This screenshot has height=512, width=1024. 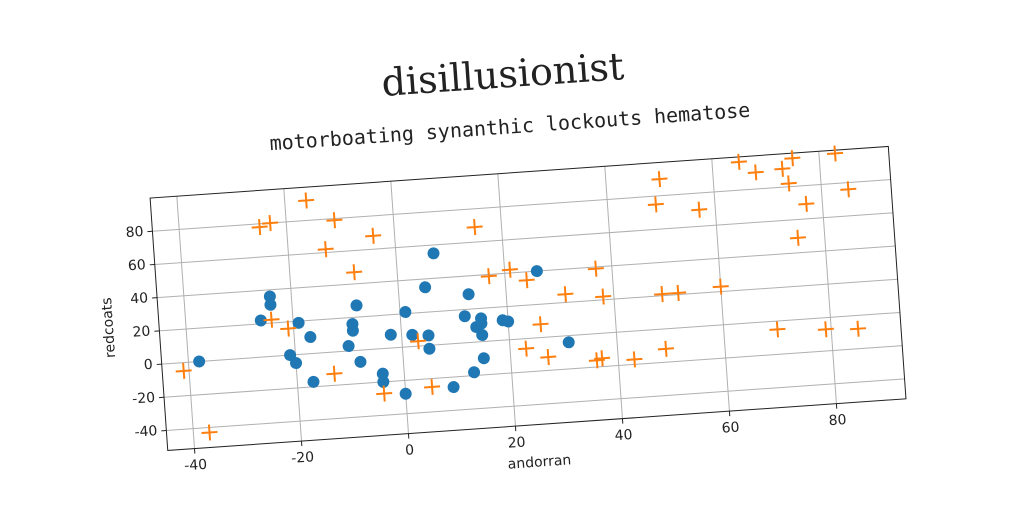 What do you see at coordinates (134, 232) in the screenshot?
I see `y-tick-label: 80` at bounding box center [134, 232].